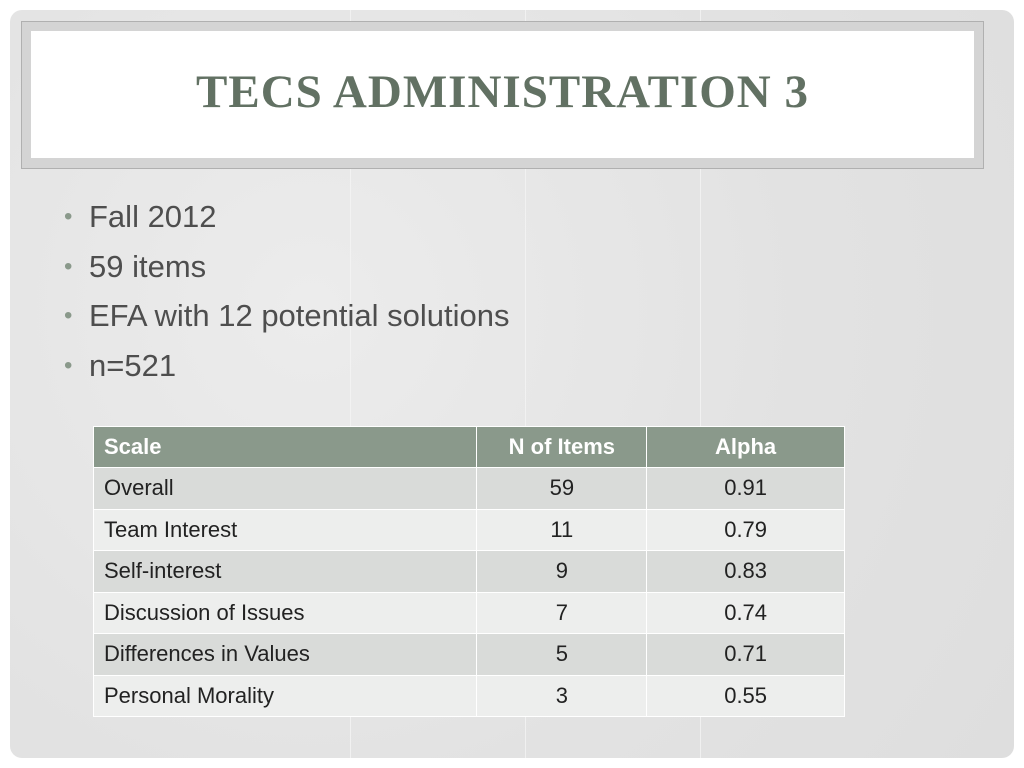 The image size is (1024, 768). What do you see at coordinates (562, 571) in the screenshot?
I see `cell-items: 9` at bounding box center [562, 571].